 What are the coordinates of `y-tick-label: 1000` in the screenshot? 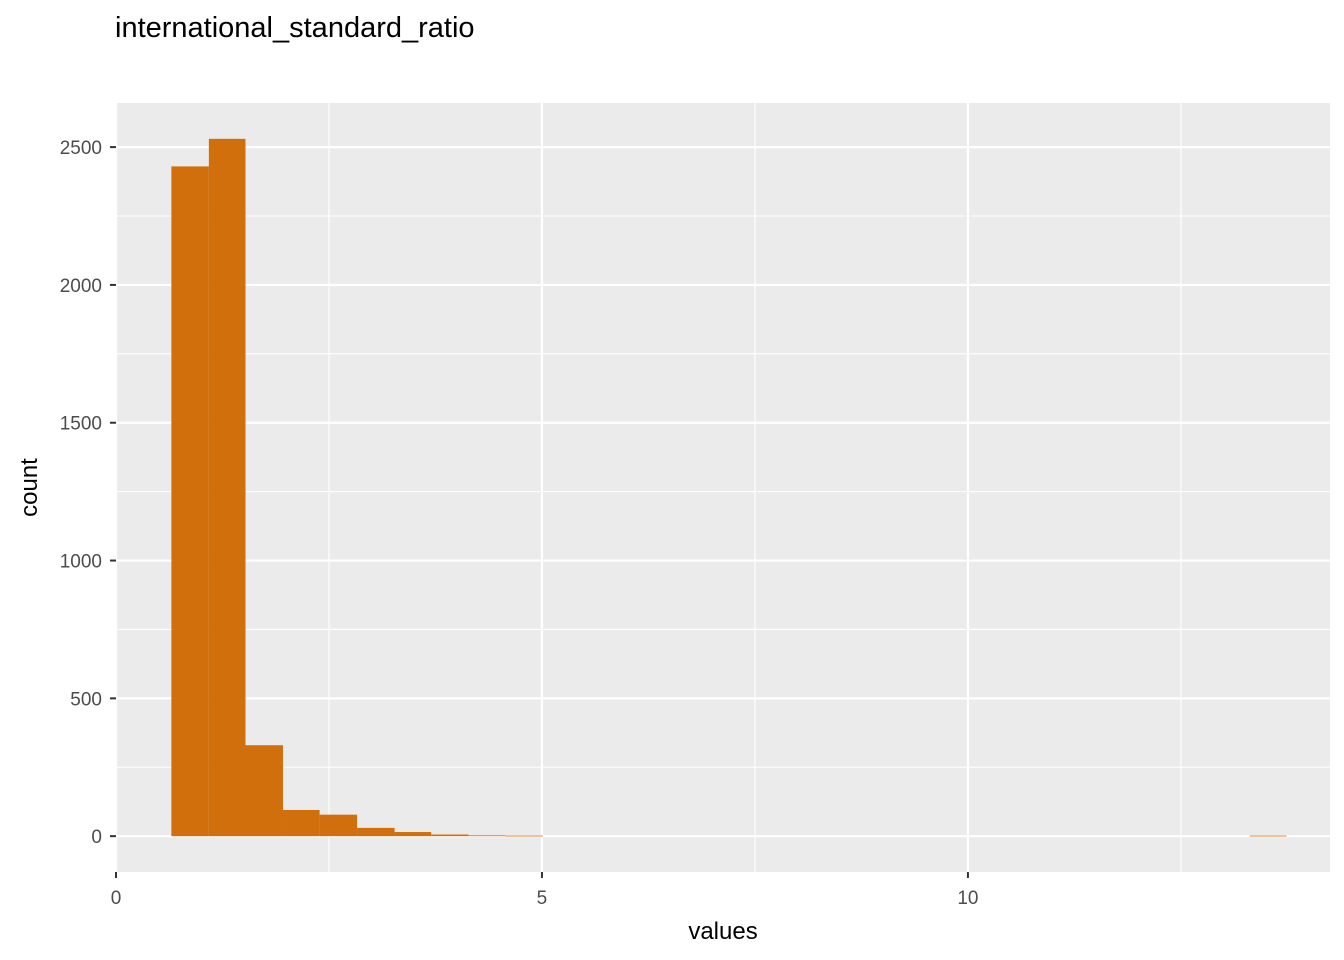 It's located at (81, 562).